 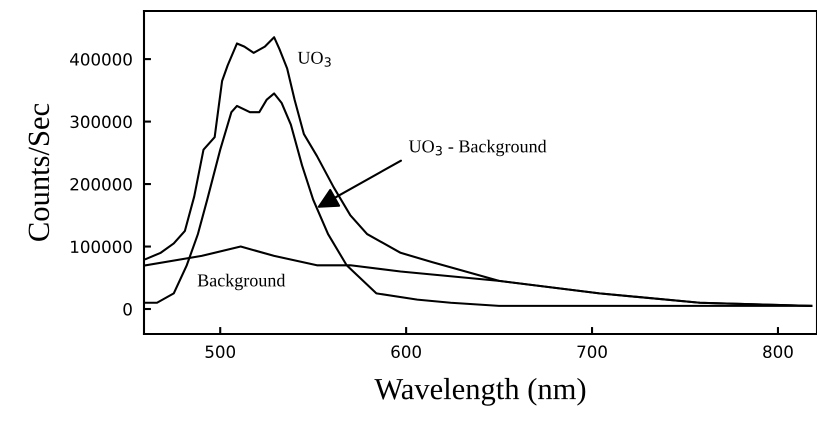 I want to click on y-tick-label: 200000, so click(x=101, y=184).